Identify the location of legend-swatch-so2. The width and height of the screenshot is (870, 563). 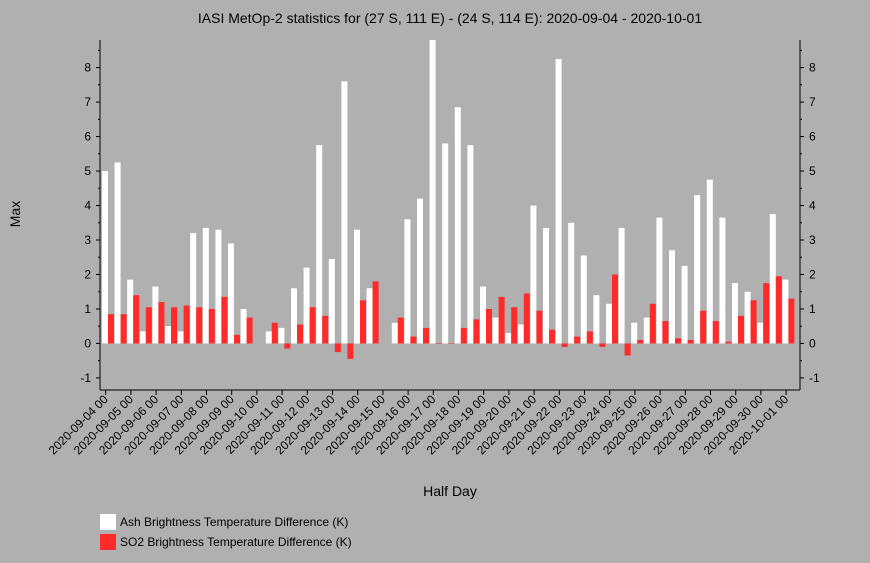
(108, 542).